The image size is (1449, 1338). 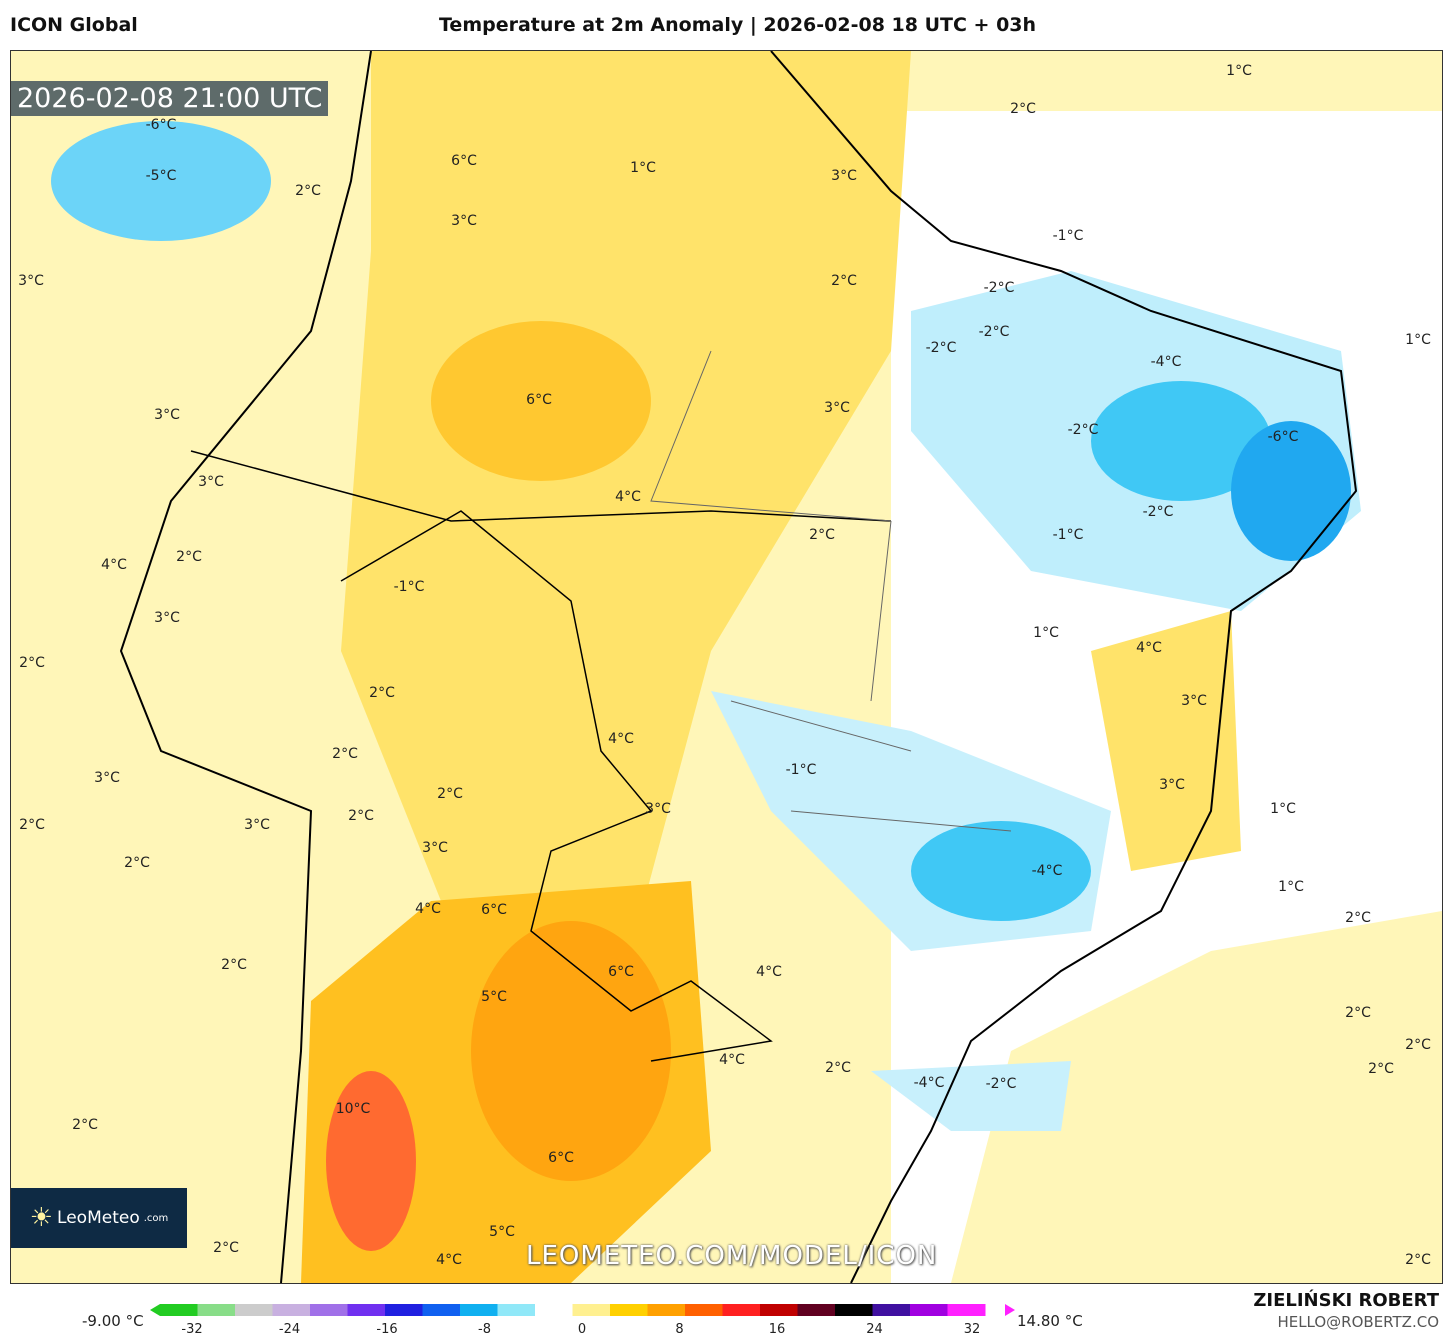 What do you see at coordinates (972, 1329) in the screenshot?
I see `colorbar-tick: 32` at bounding box center [972, 1329].